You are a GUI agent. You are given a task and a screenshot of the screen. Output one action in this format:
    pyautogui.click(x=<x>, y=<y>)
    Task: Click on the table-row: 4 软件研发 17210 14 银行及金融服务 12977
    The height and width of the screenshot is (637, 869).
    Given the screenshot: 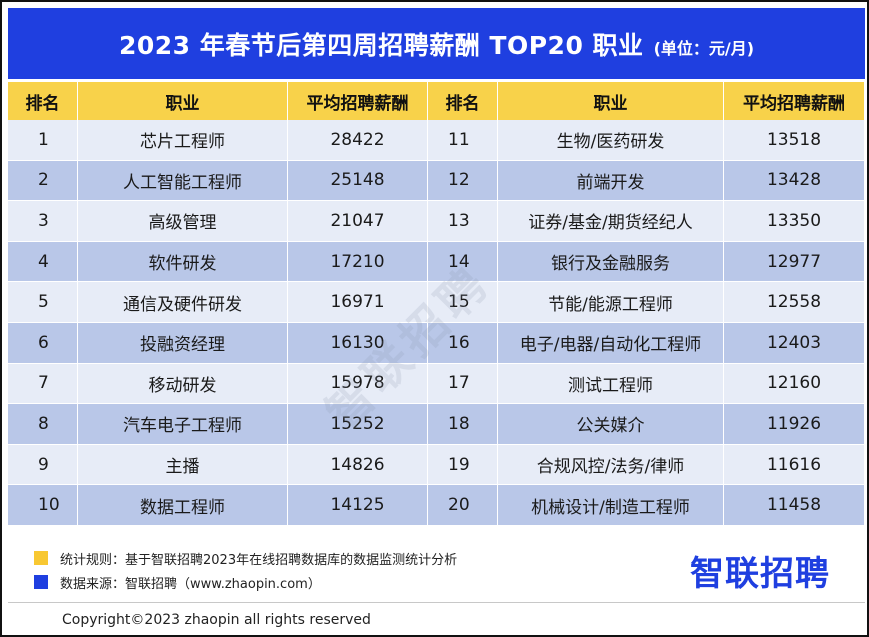 What is the action you would take?
    pyautogui.click(x=436, y=262)
    